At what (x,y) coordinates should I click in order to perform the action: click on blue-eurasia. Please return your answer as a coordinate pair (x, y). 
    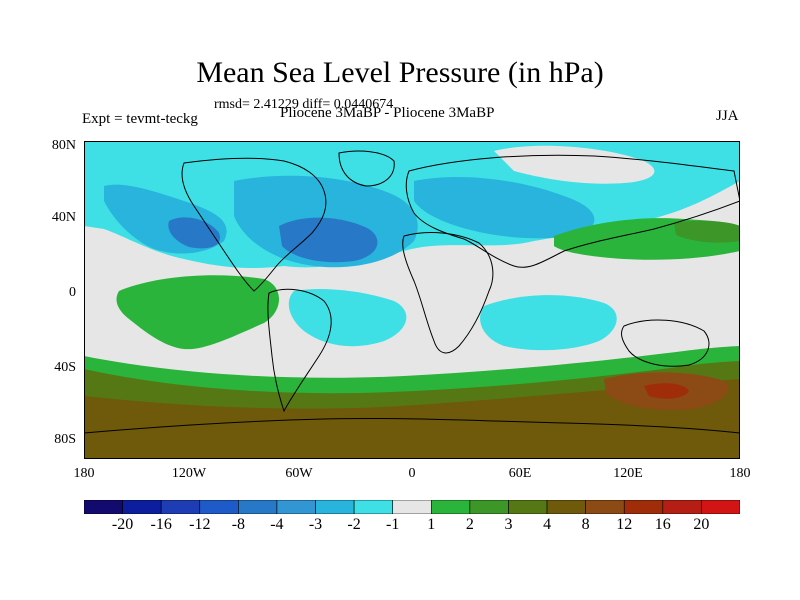
    Looking at the image, I should click on (504, 207).